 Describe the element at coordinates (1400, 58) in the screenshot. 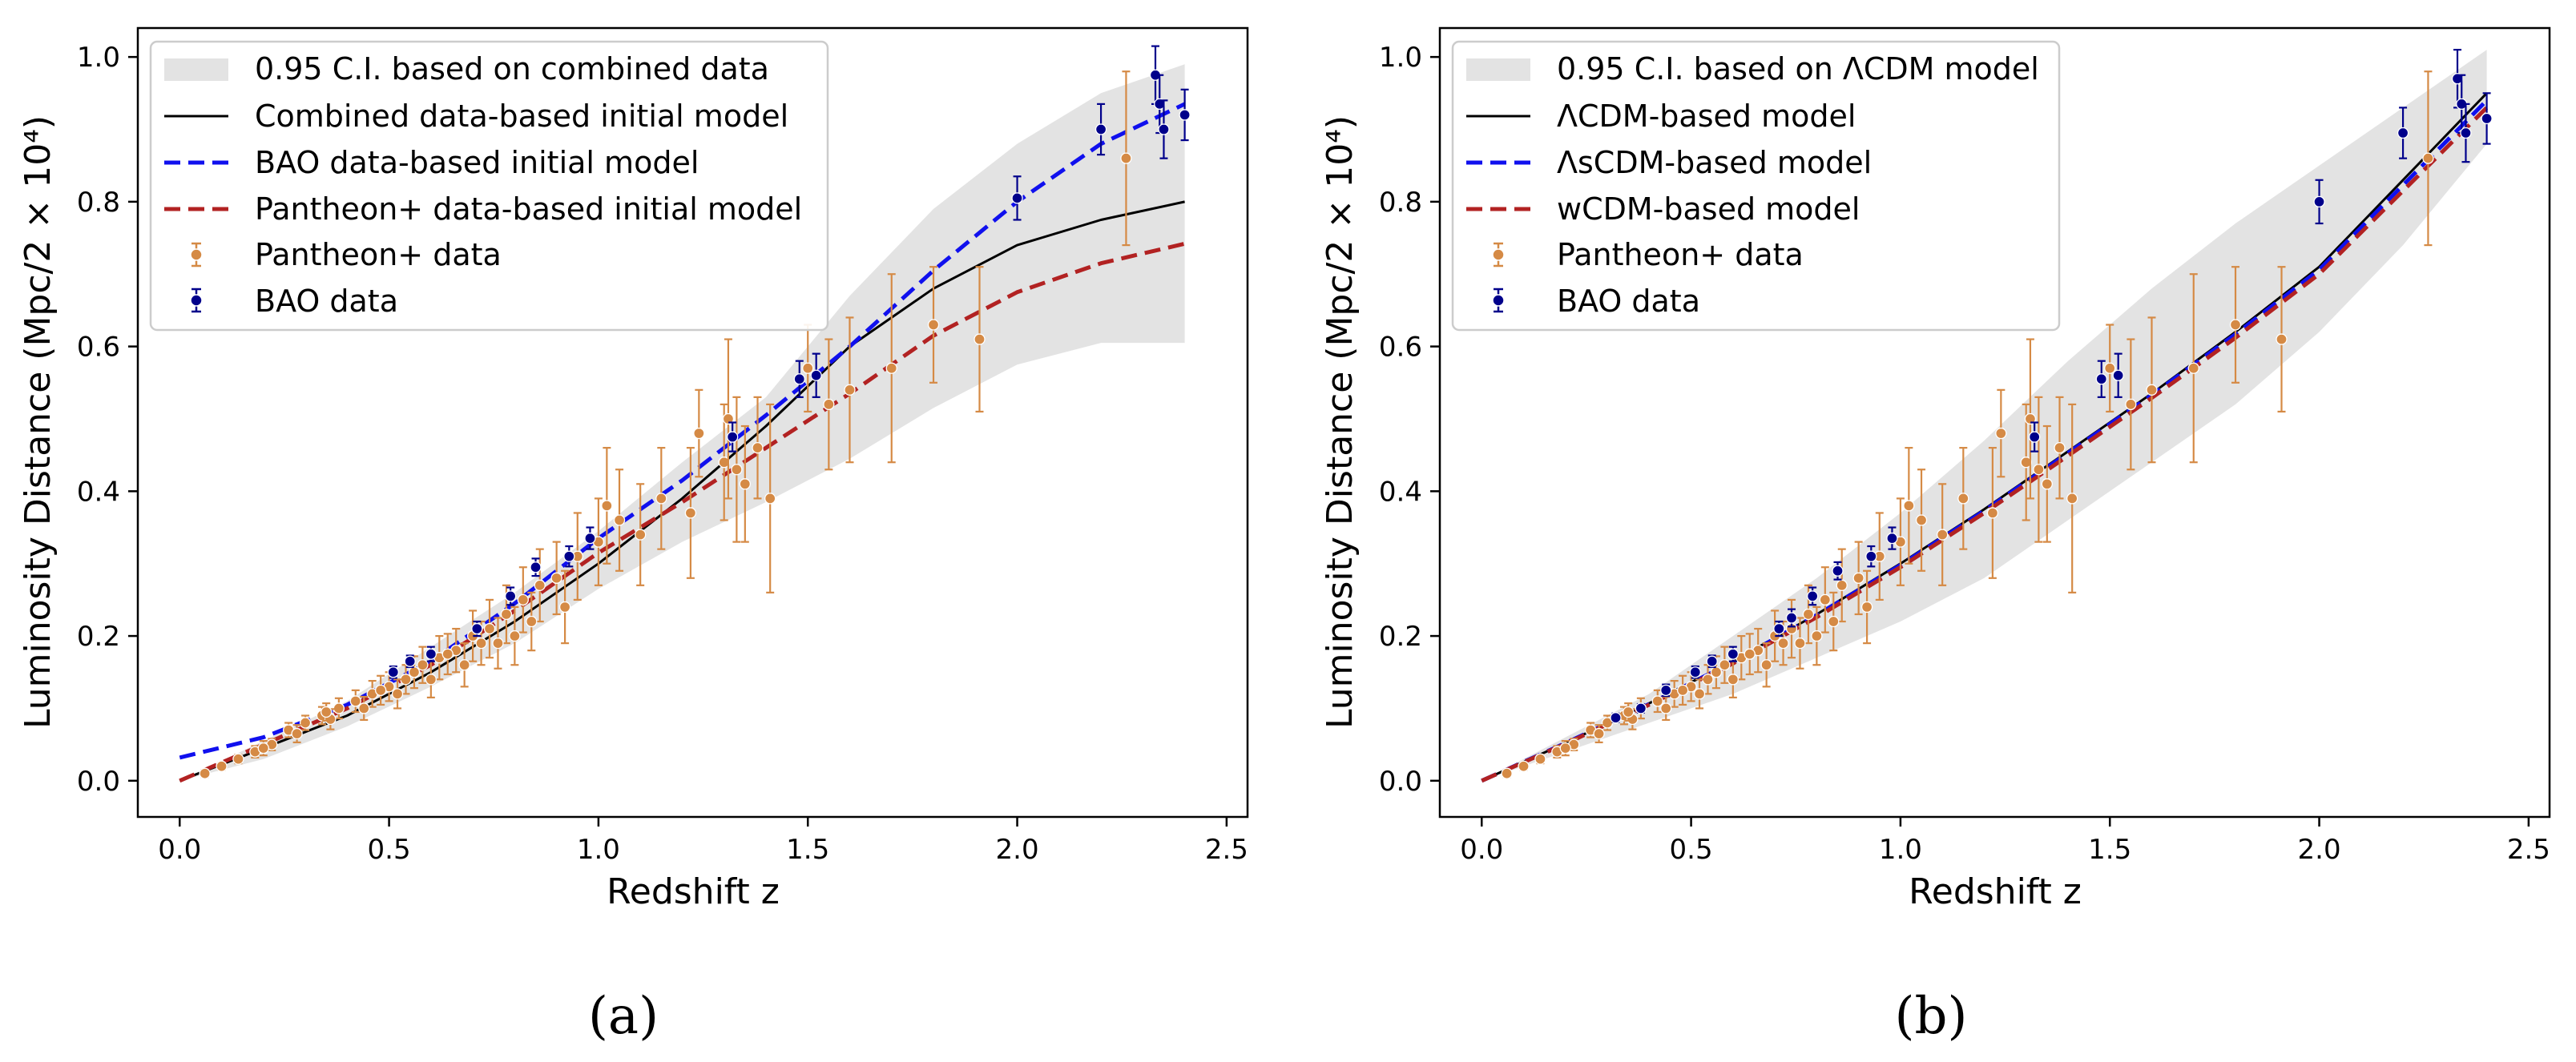

I see `y-tick-label: 1.0` at that location.